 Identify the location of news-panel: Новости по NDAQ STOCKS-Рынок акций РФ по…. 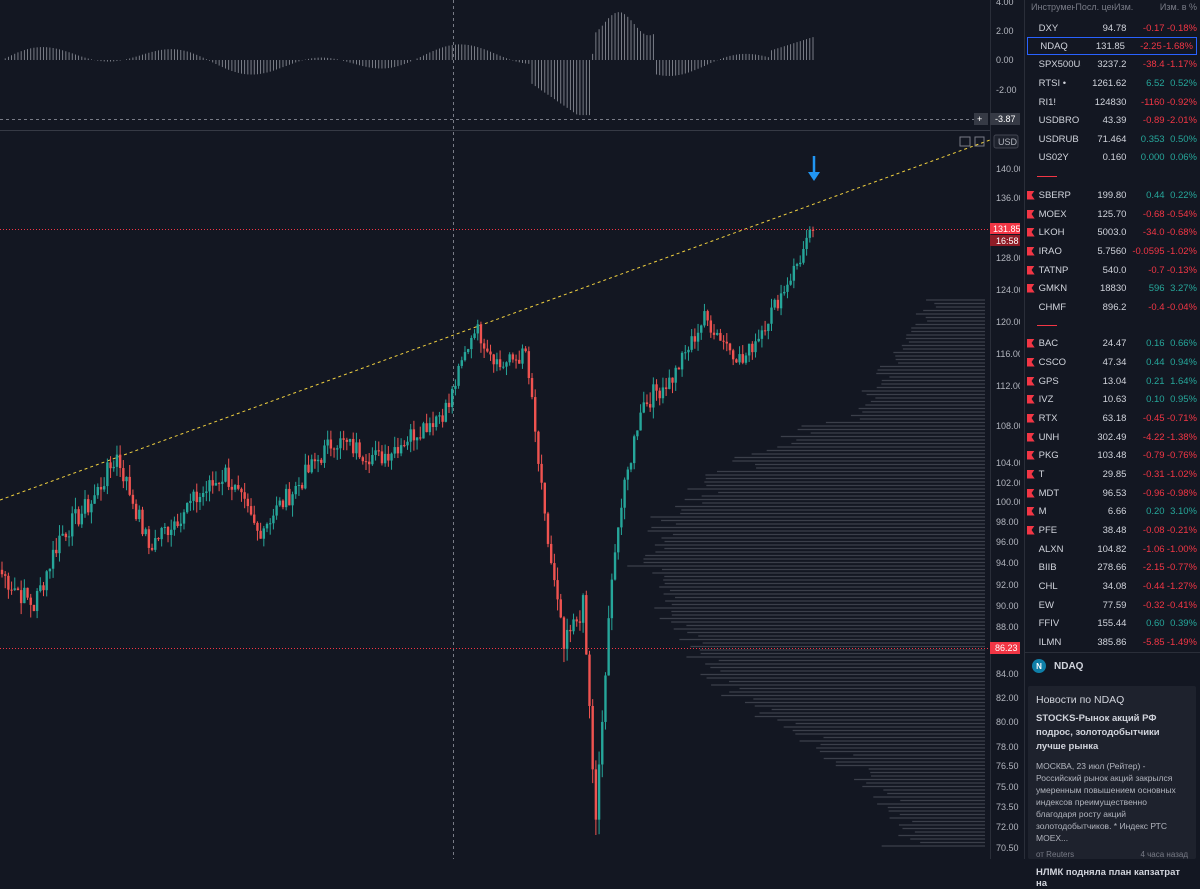
(1112, 787).